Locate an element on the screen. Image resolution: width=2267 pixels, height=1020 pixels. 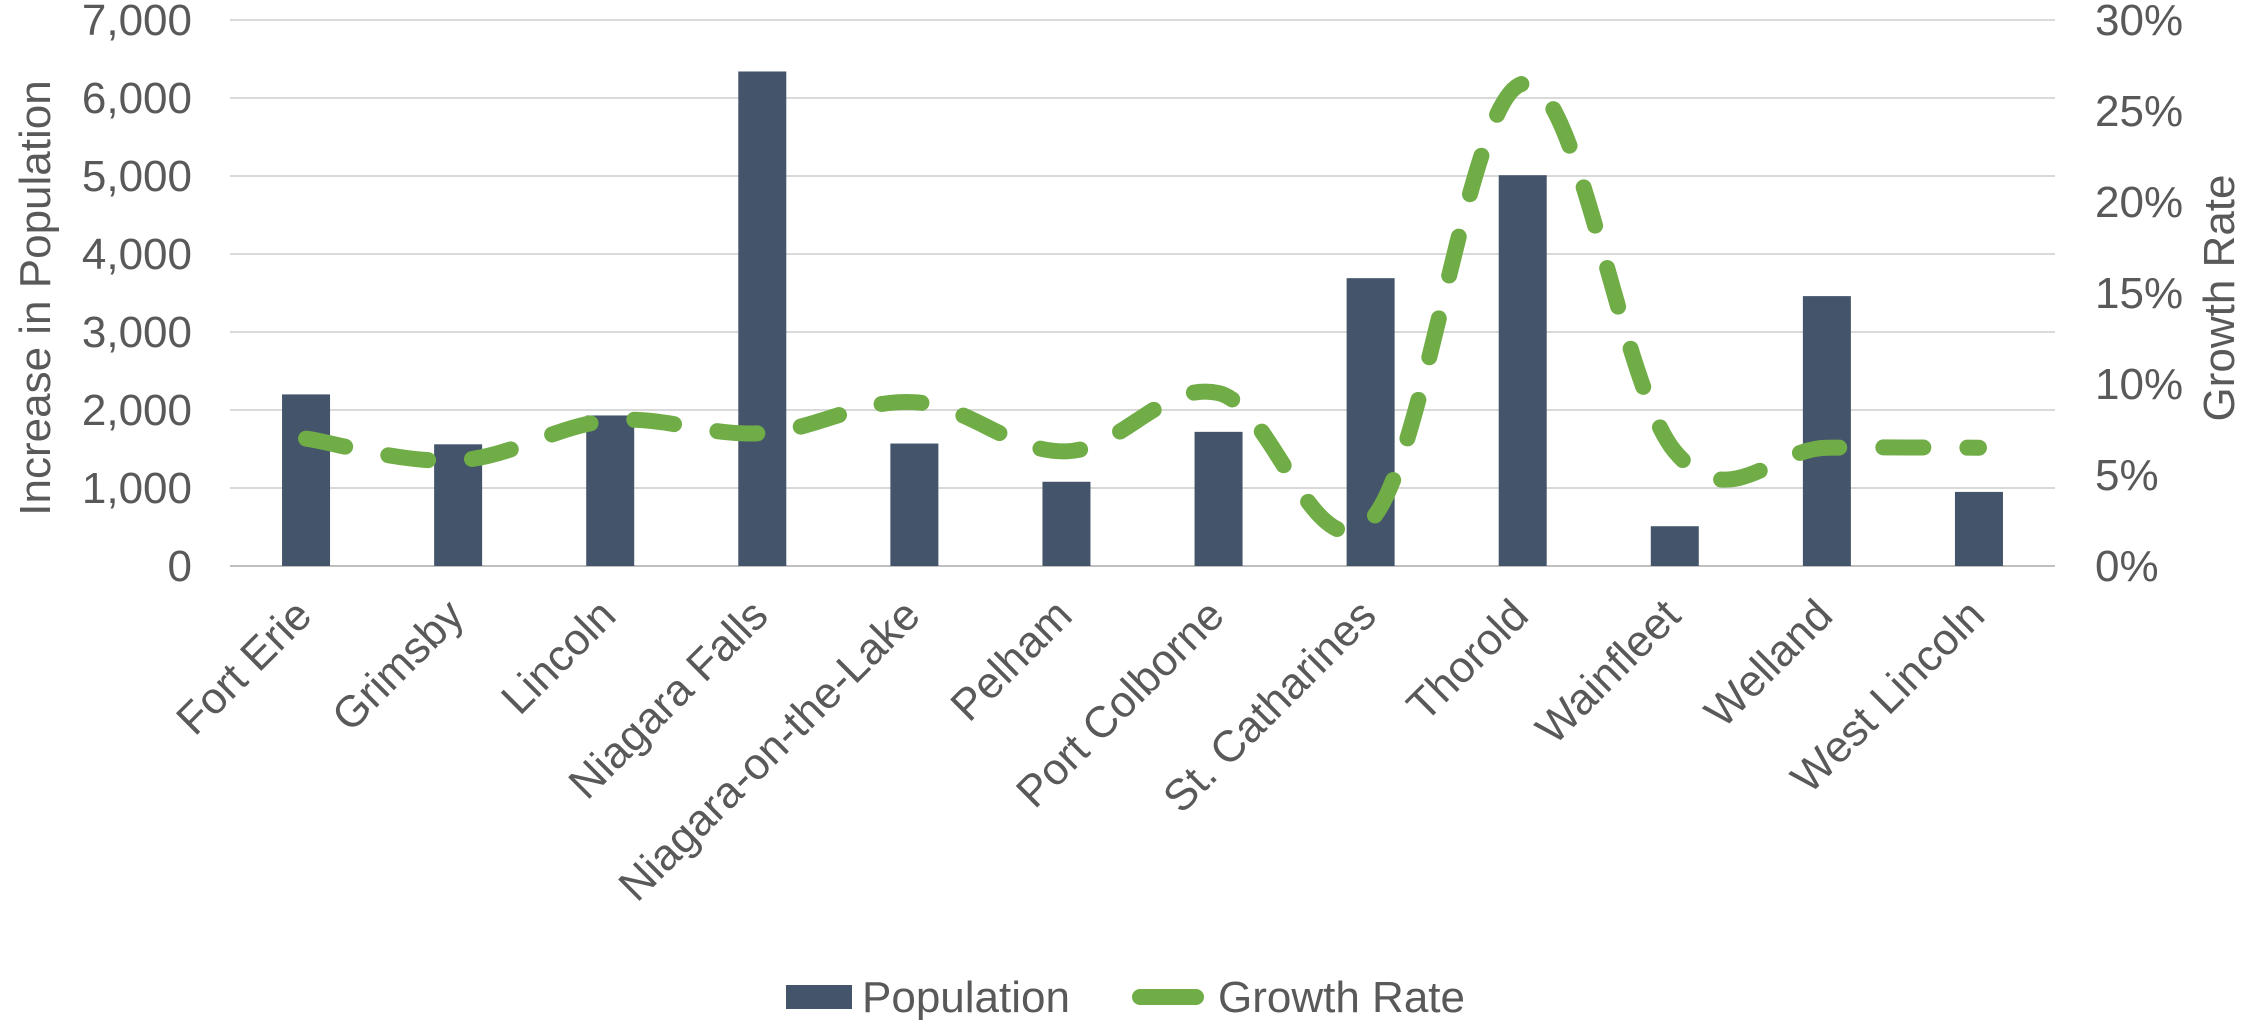
legend-label-growth-rate: Growth Rate is located at coordinates (1341, 996).